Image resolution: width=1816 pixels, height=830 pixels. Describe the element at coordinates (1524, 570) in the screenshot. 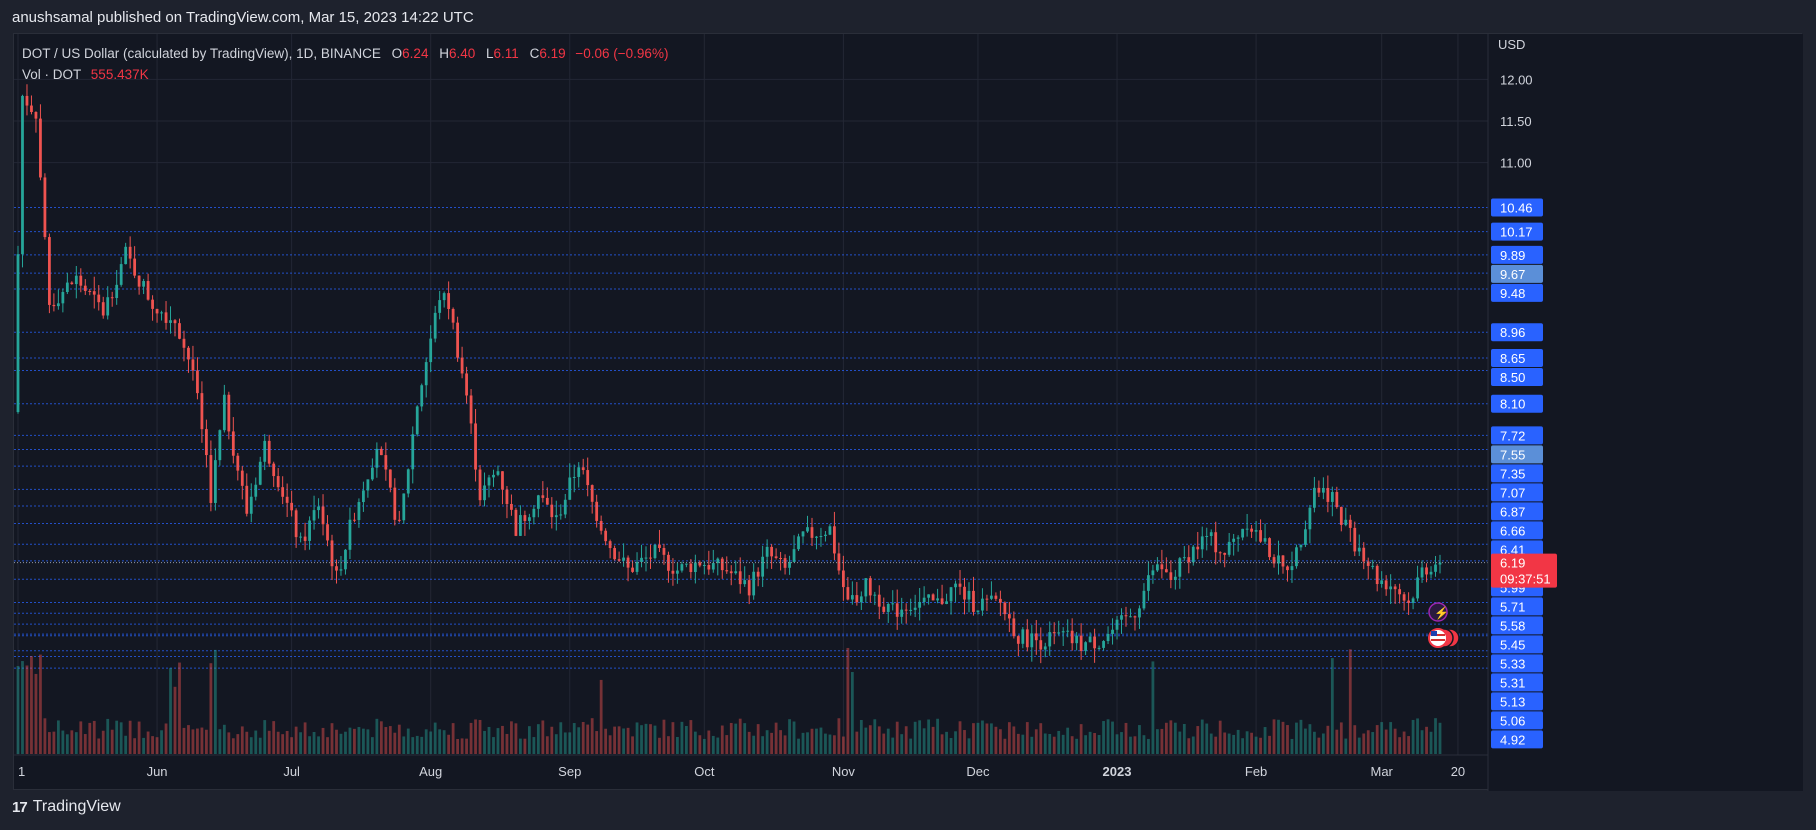

I see `current-price-tag` at that location.